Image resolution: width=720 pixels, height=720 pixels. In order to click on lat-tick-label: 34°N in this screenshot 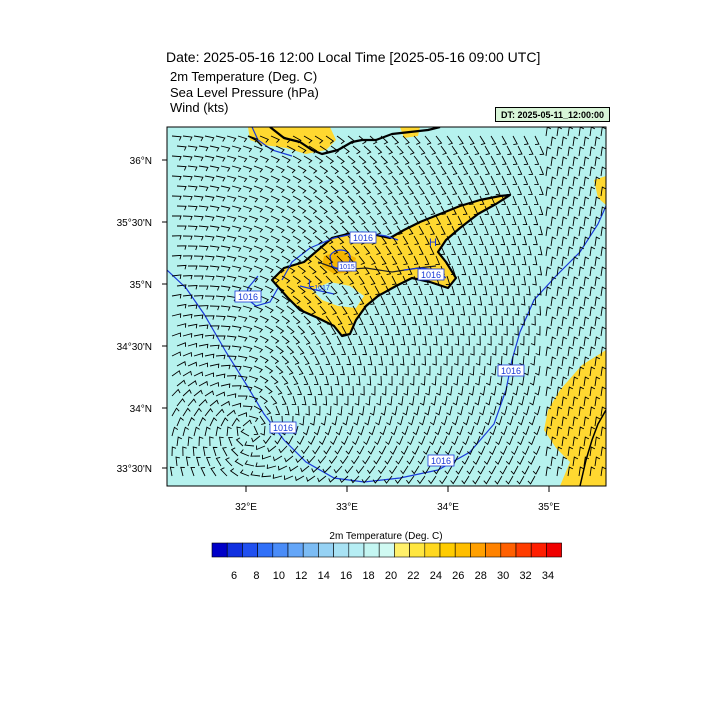, I will do `click(141, 409)`.